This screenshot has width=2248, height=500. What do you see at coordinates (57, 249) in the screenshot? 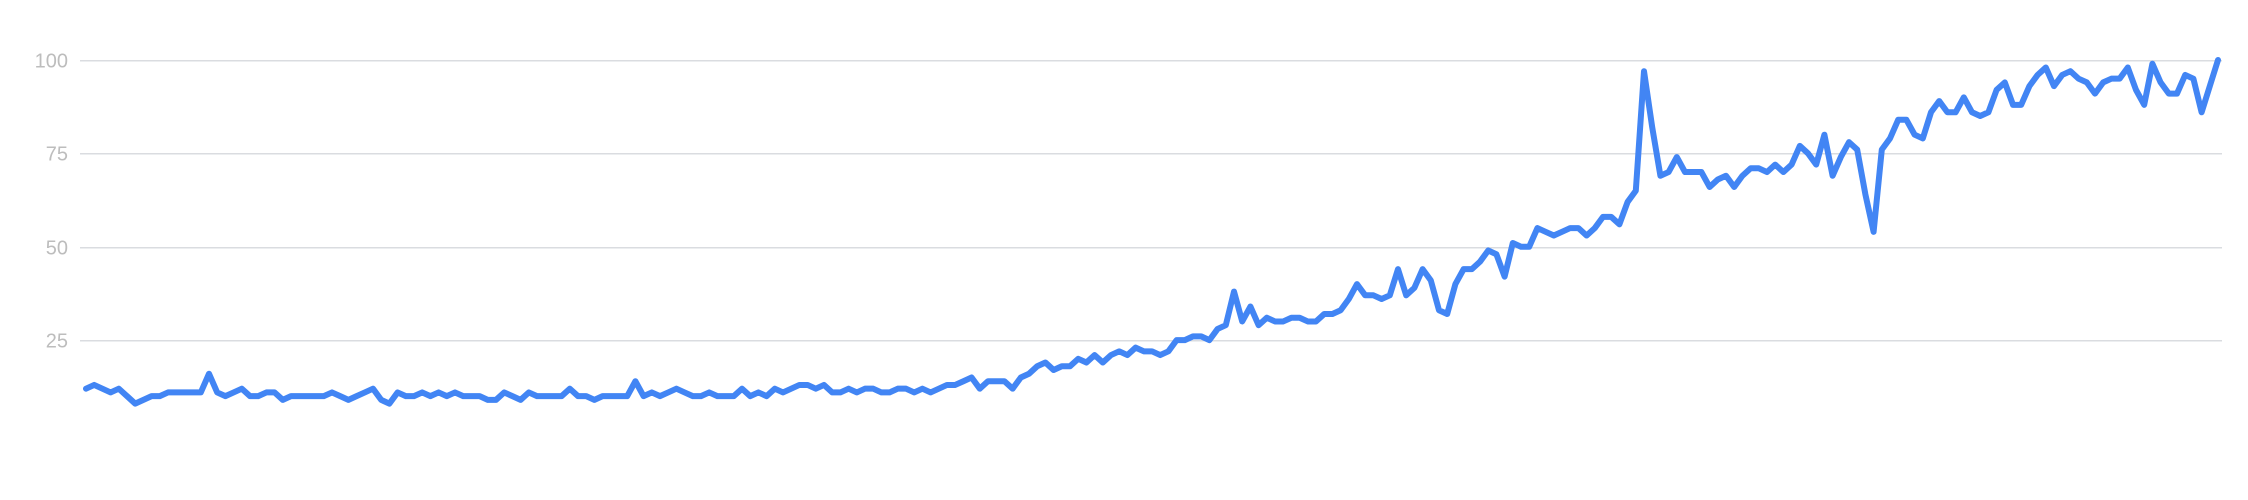
I see `y-tick-label-50: 50` at bounding box center [57, 249].